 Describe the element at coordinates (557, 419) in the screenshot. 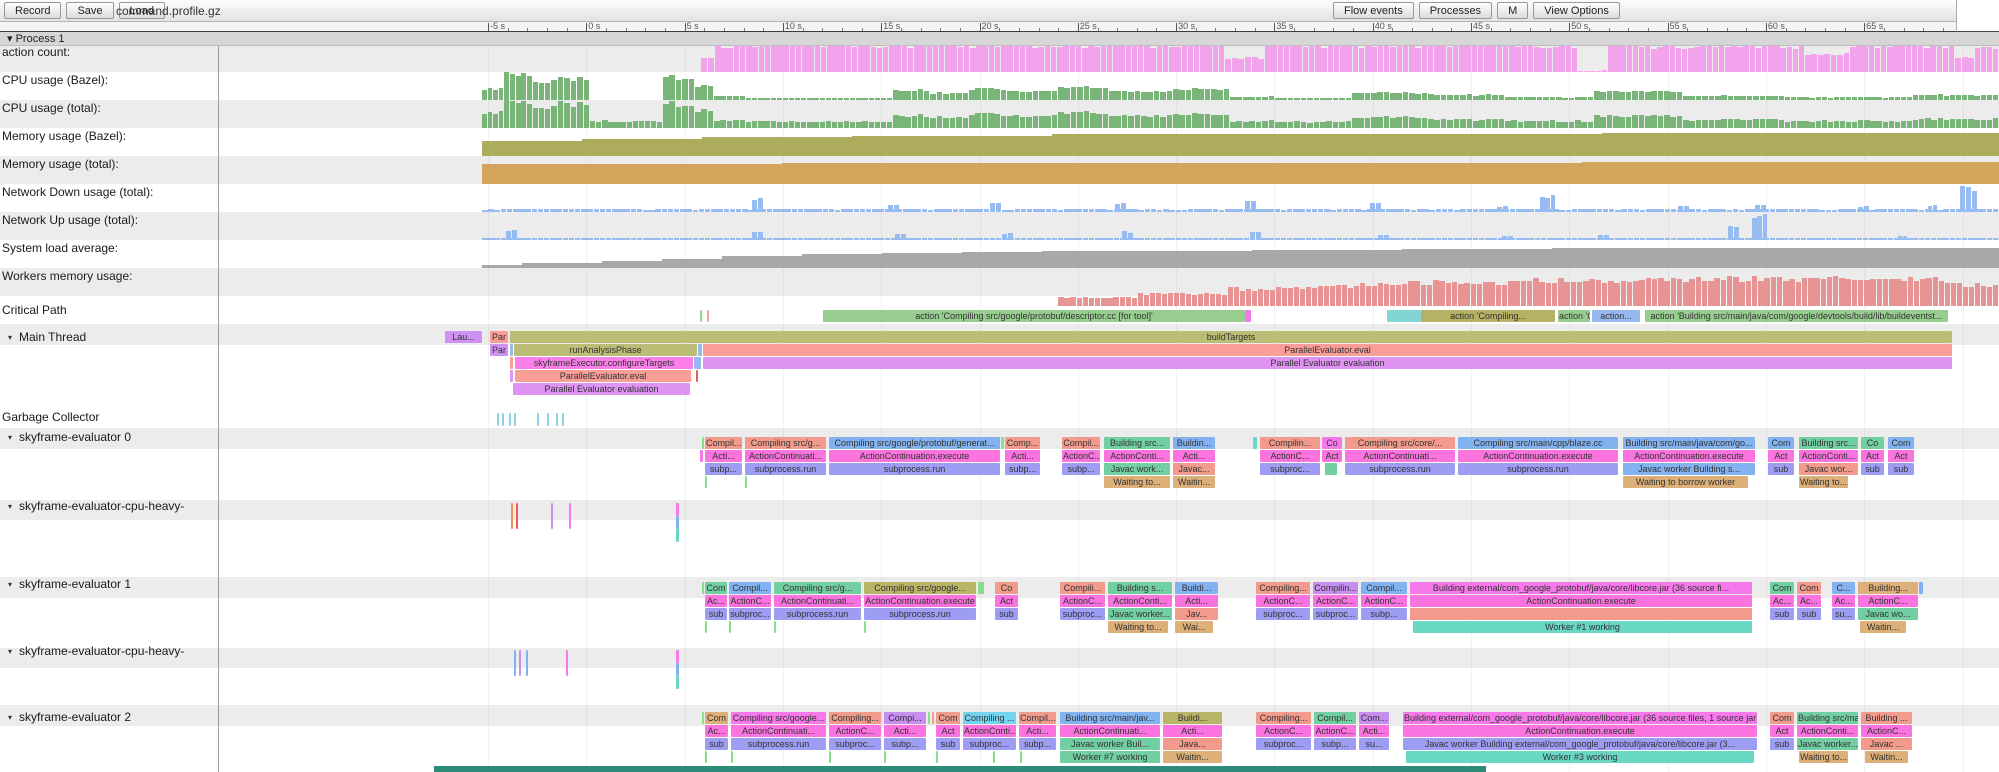

I see `garbage-collector-event` at that location.